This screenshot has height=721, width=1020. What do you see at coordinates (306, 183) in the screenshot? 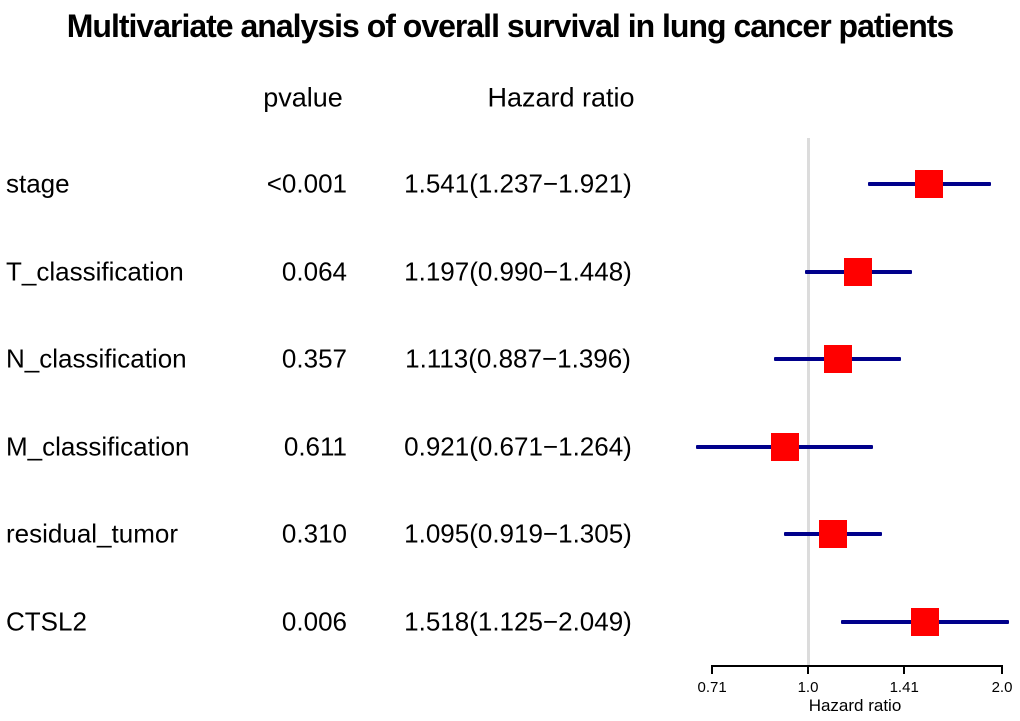
I see `row-pvalue: <0.001` at bounding box center [306, 183].